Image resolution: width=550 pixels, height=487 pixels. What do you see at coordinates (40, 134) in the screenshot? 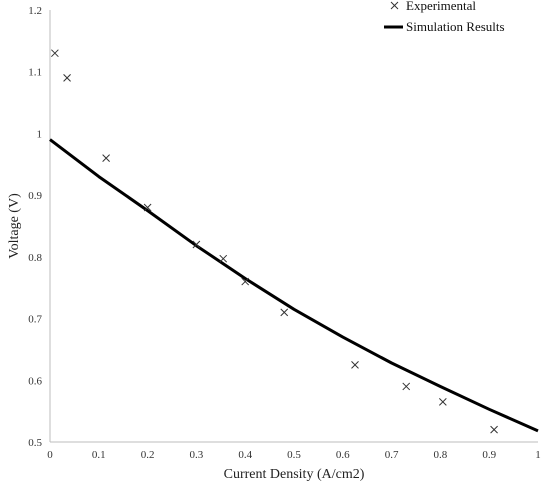
I see `y-tick-label: 1` at bounding box center [40, 134].